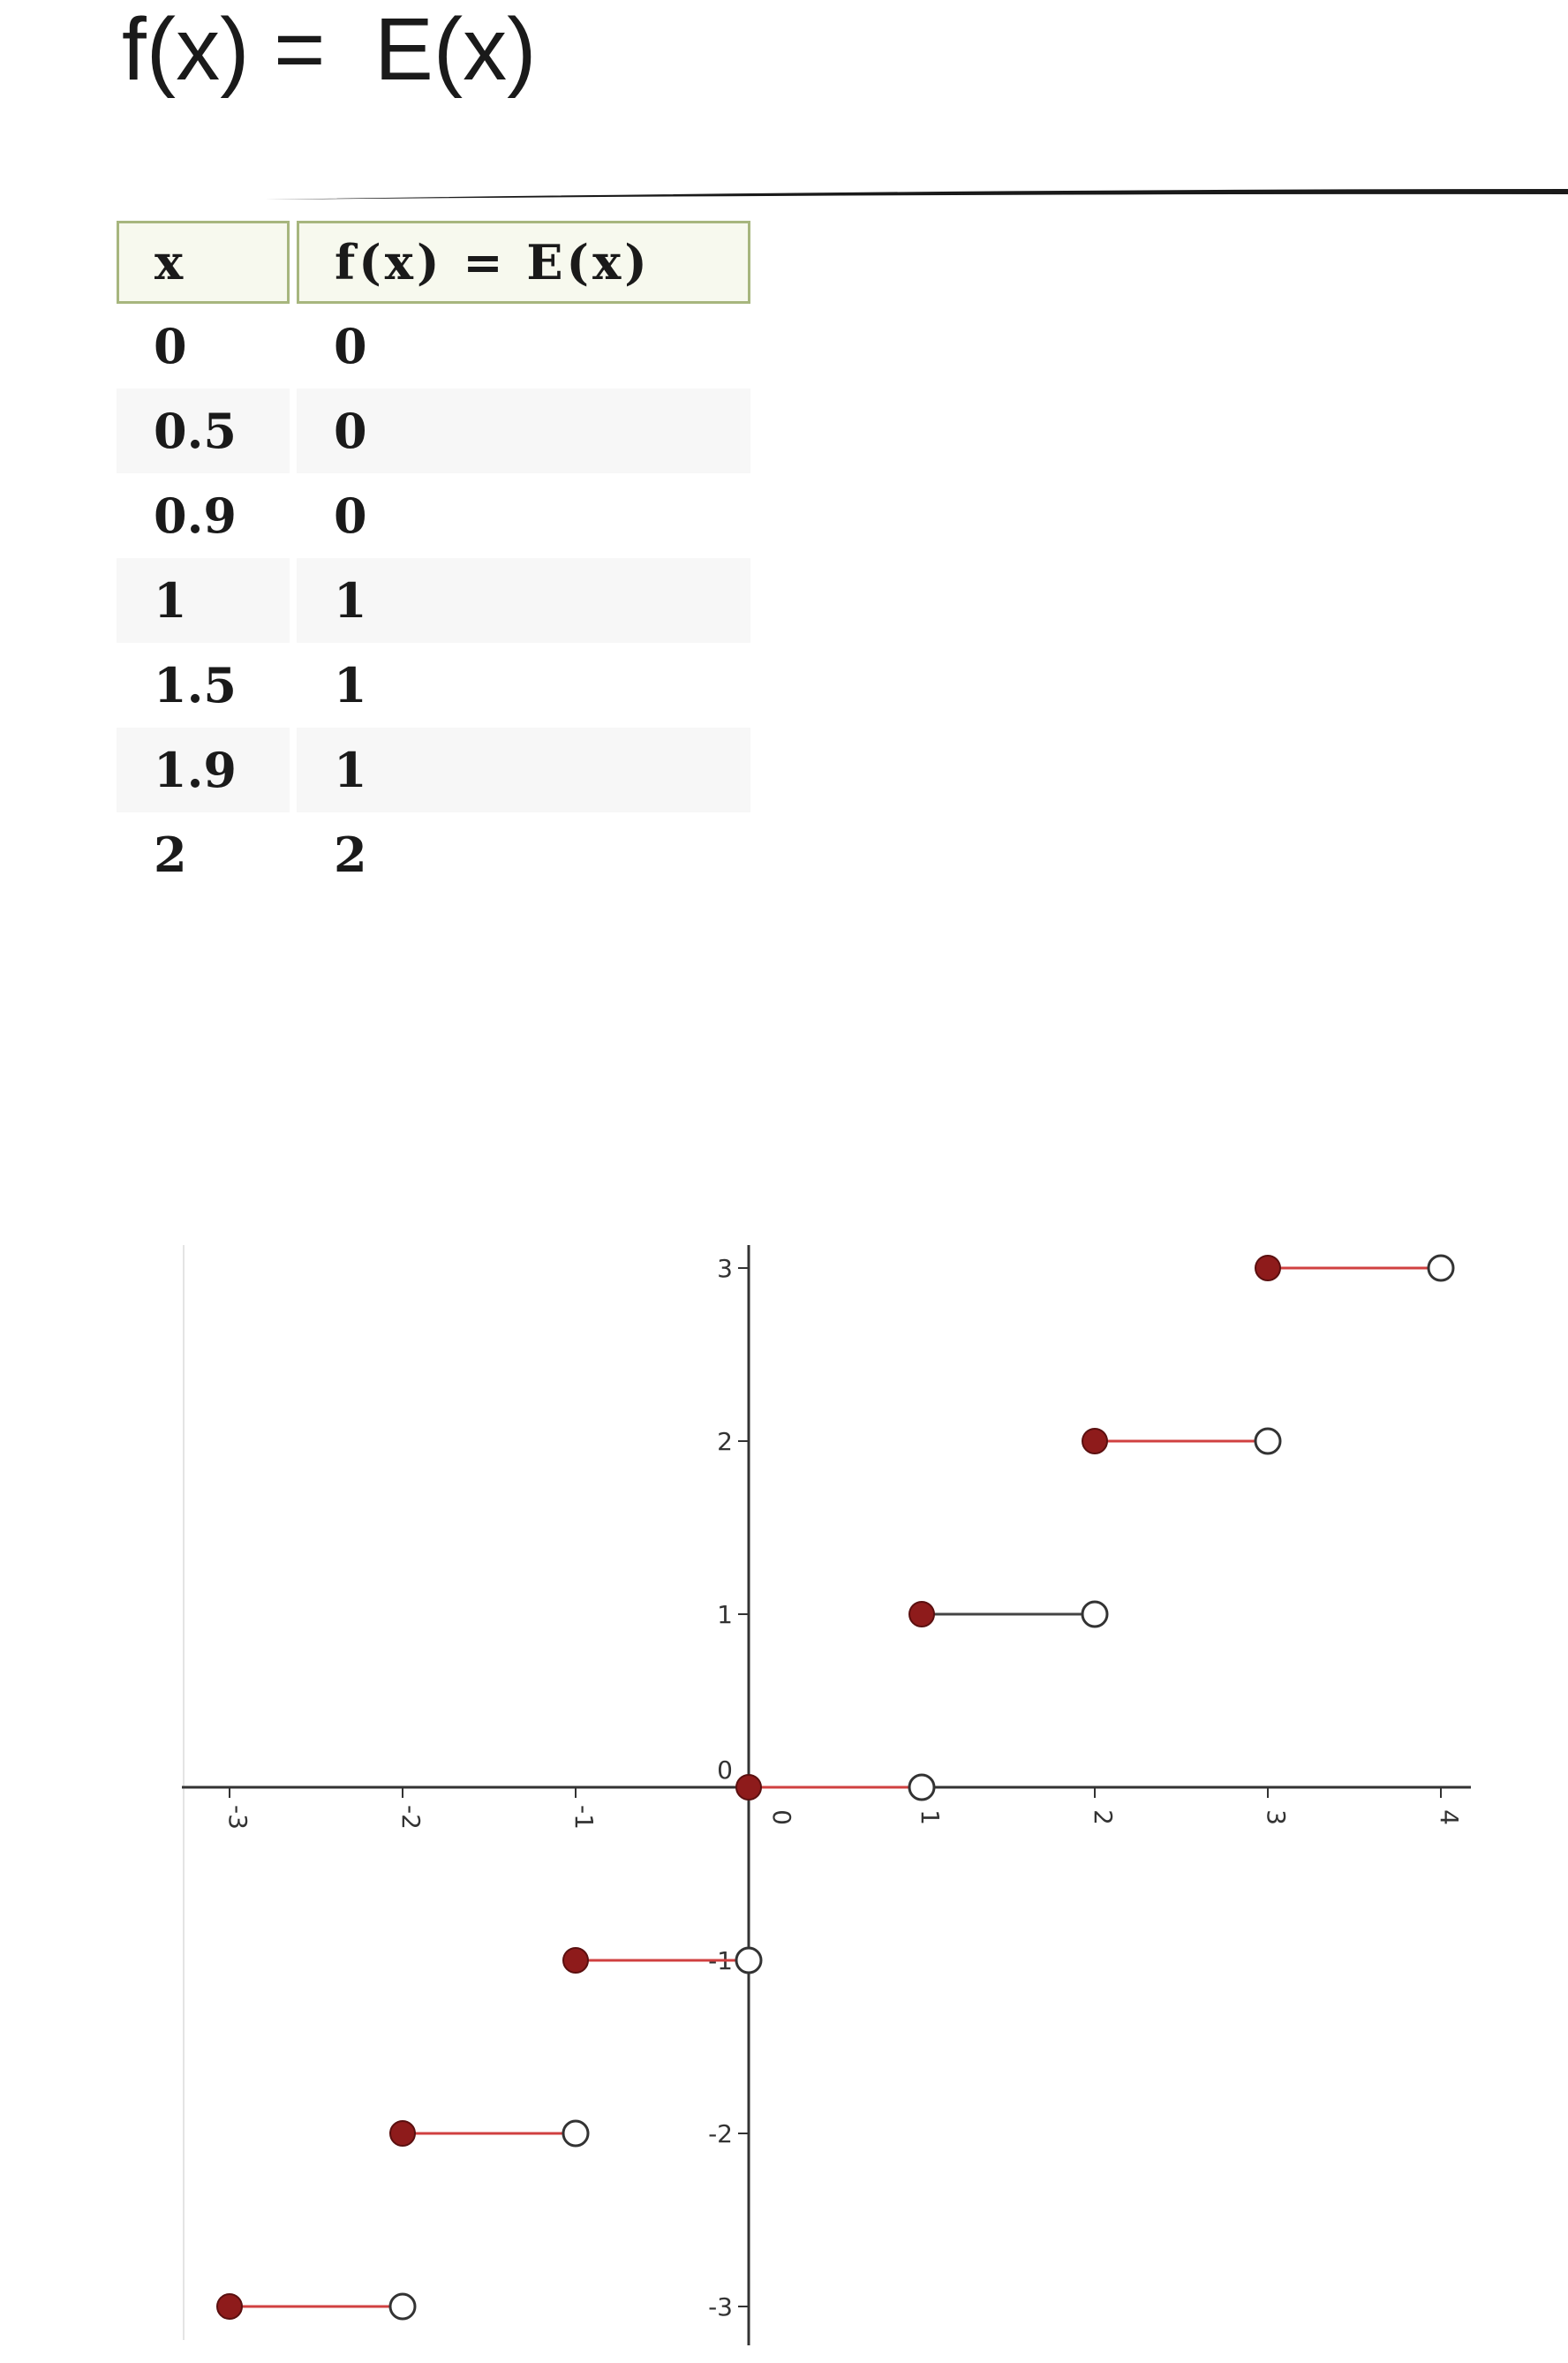  Describe the element at coordinates (1276, 1817) in the screenshot. I see `x-tick-label: 3` at that location.